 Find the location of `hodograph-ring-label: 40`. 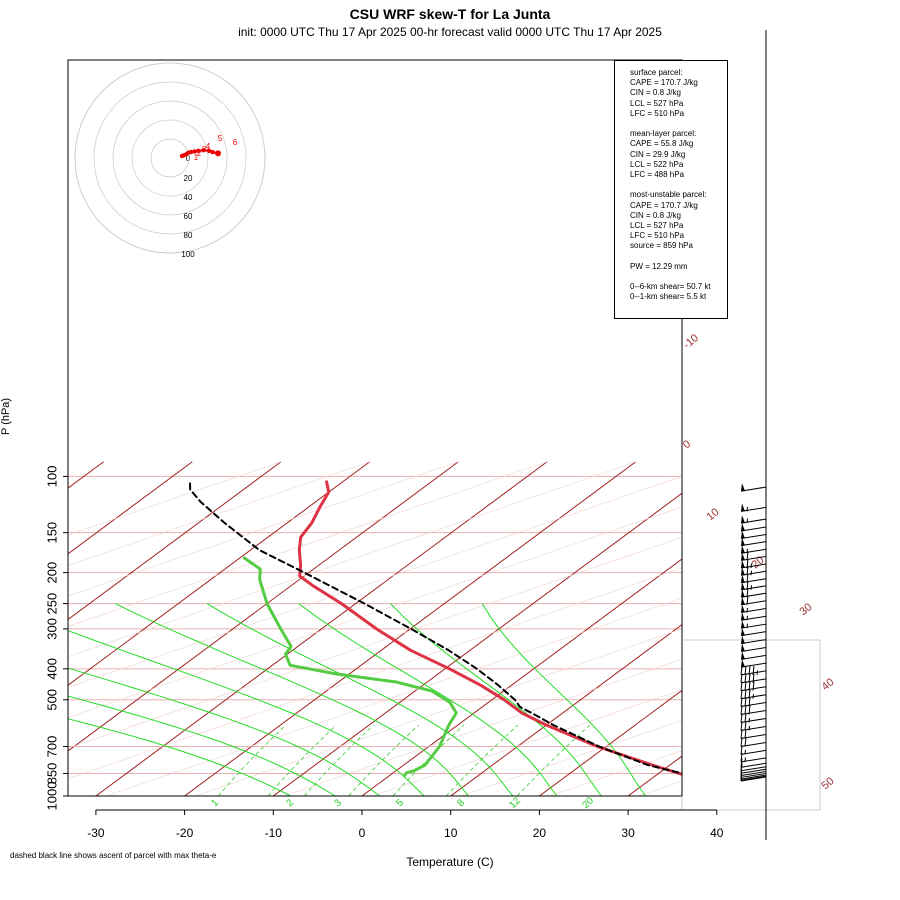

hodograph-ring-label: 40 is located at coordinates (188, 197).